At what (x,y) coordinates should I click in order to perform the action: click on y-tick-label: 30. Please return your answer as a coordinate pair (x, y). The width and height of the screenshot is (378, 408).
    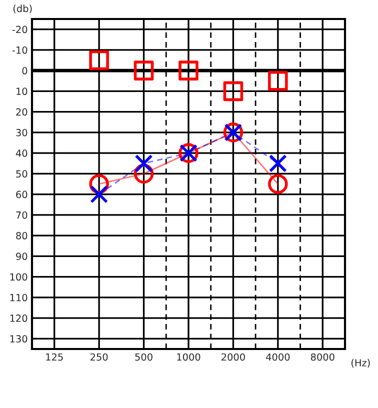
    Looking at the image, I should click on (22, 132).